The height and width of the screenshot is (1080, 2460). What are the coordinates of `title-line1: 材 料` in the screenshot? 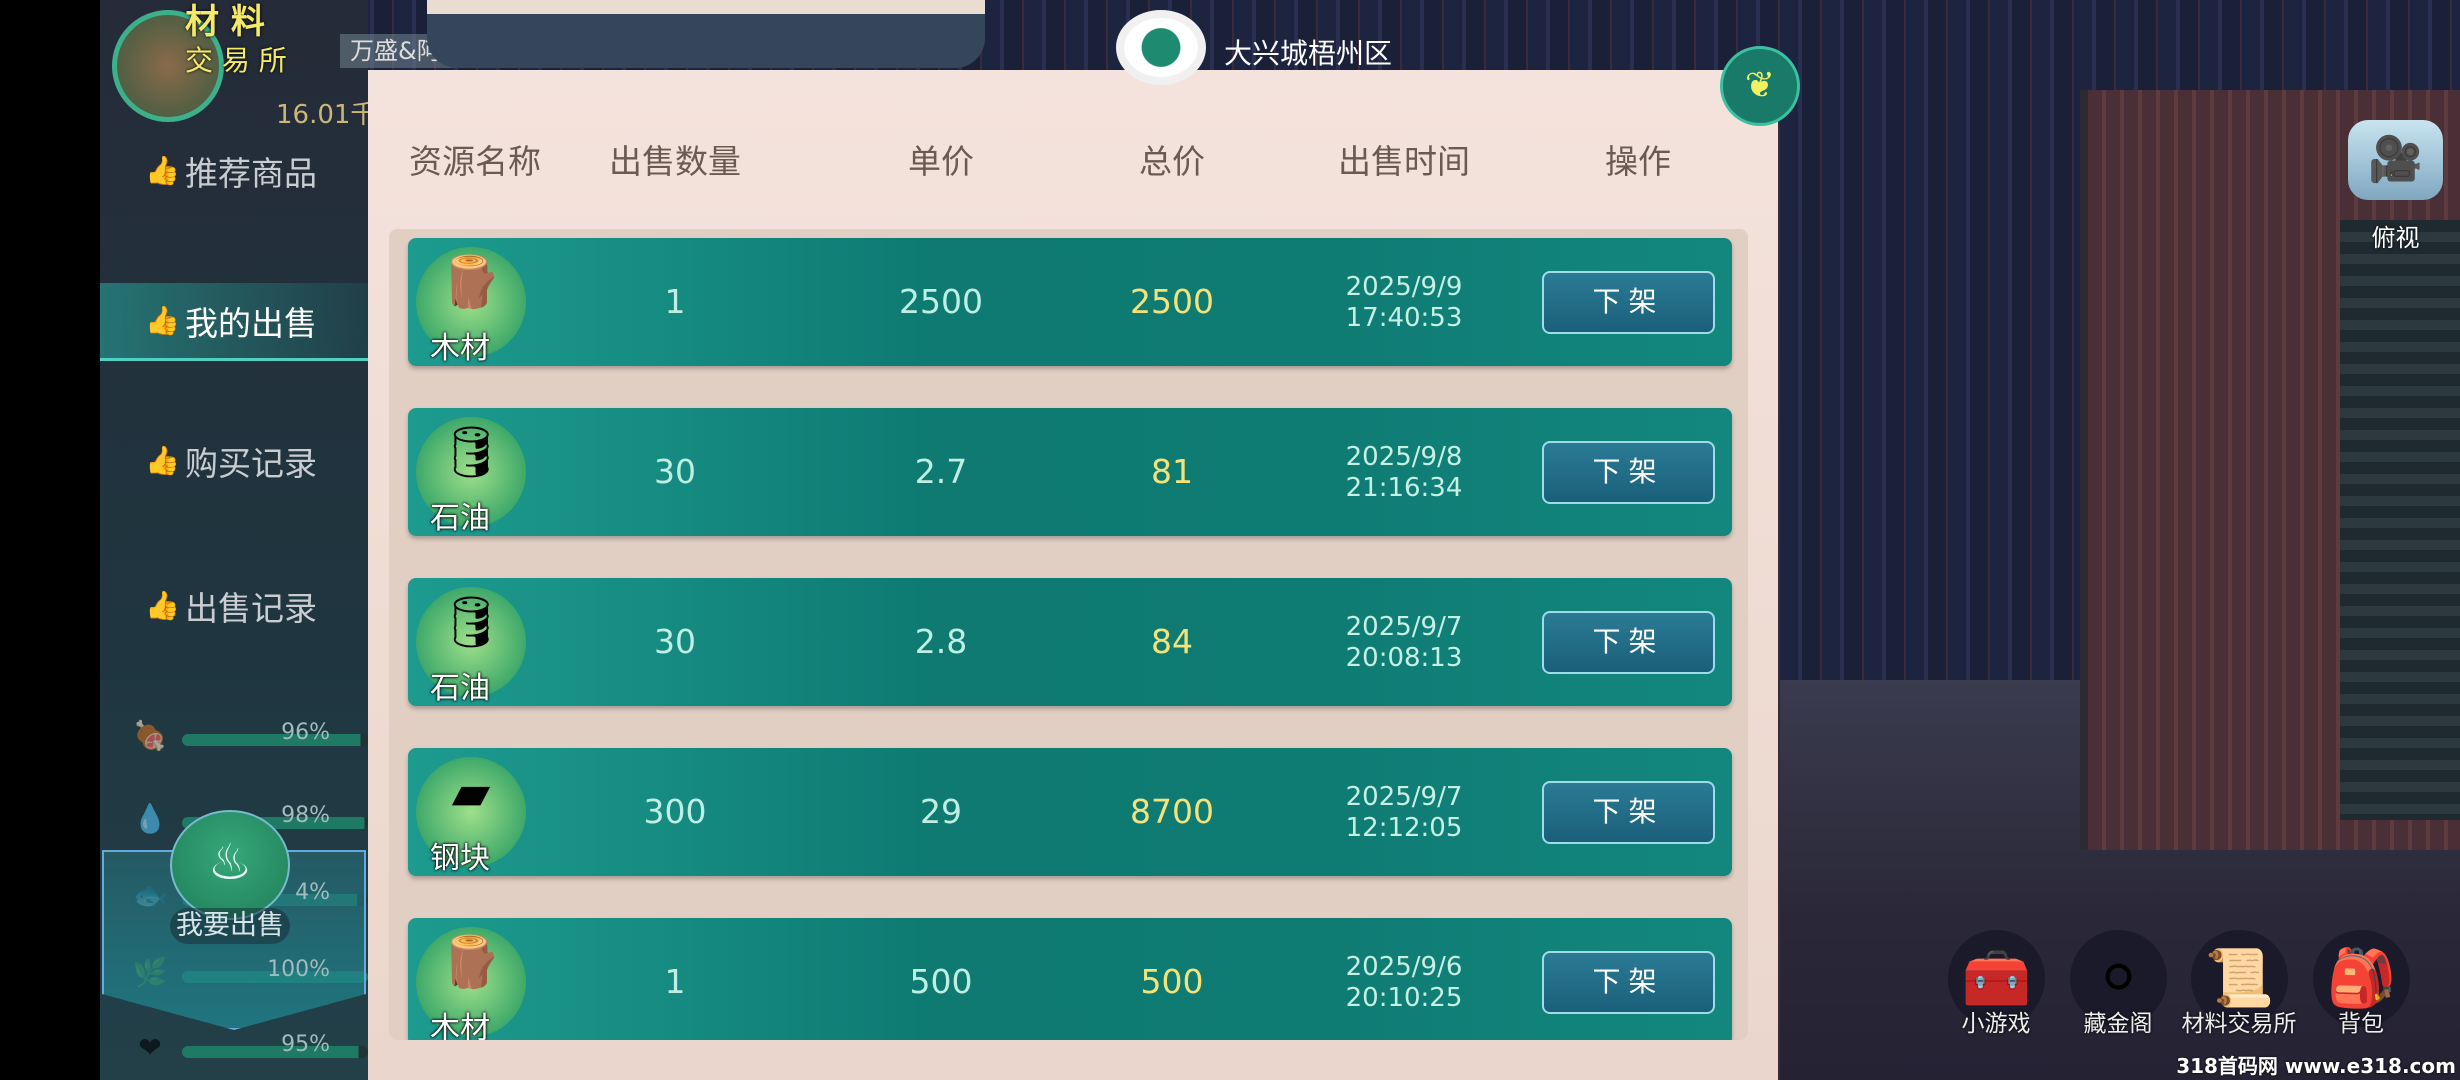 It's located at (225, 22).